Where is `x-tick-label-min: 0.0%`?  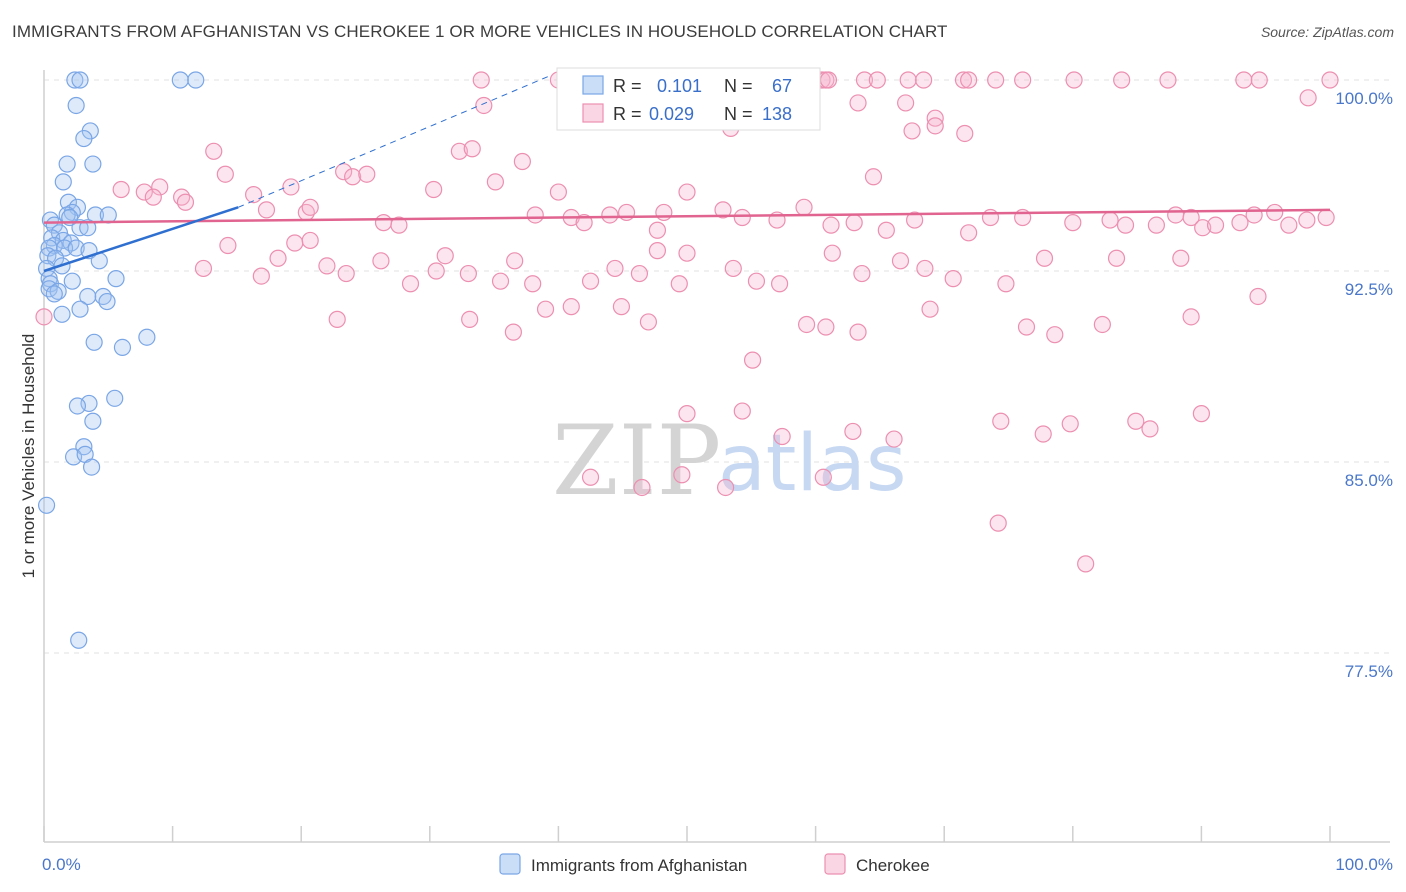
x-tick-label-min: 0.0% is located at coordinates (61, 864).